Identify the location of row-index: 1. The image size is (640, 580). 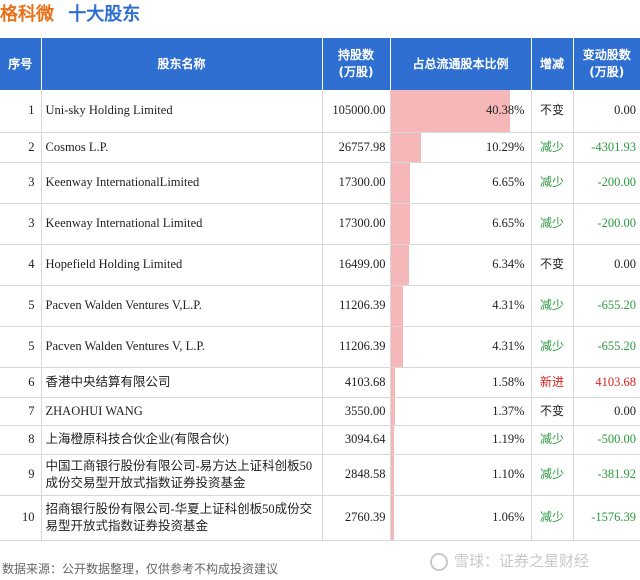
(21, 111).